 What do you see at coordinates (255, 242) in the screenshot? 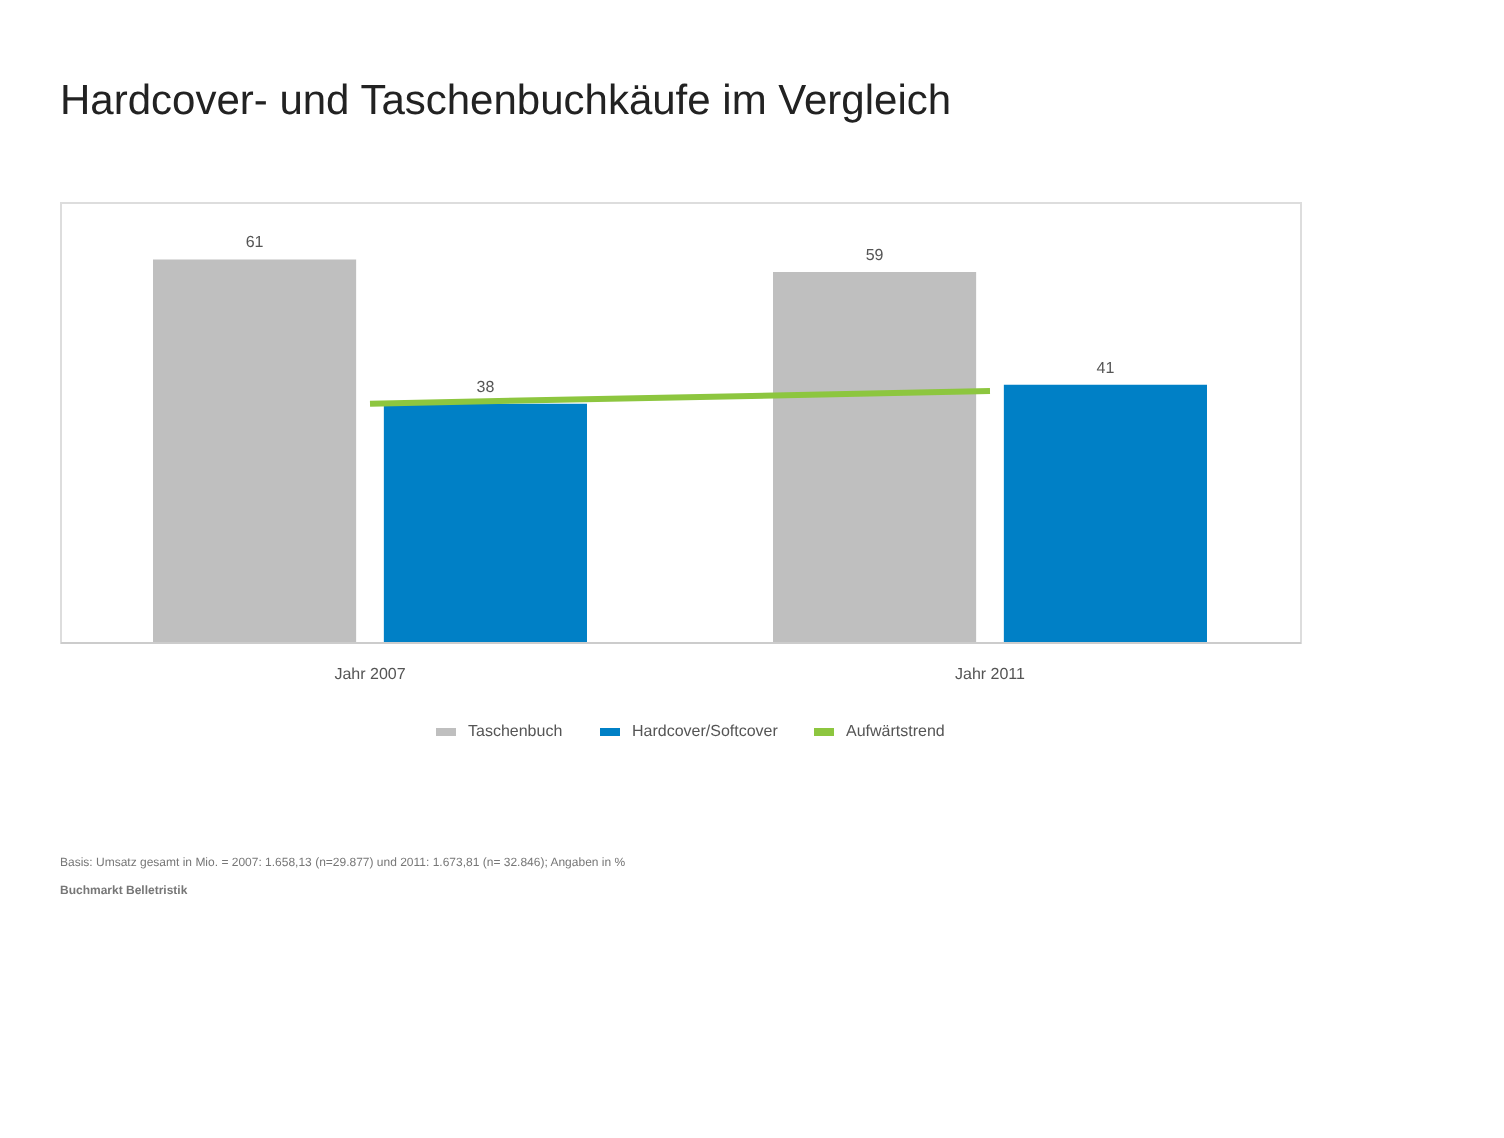
I see `data-label: 61` at bounding box center [255, 242].